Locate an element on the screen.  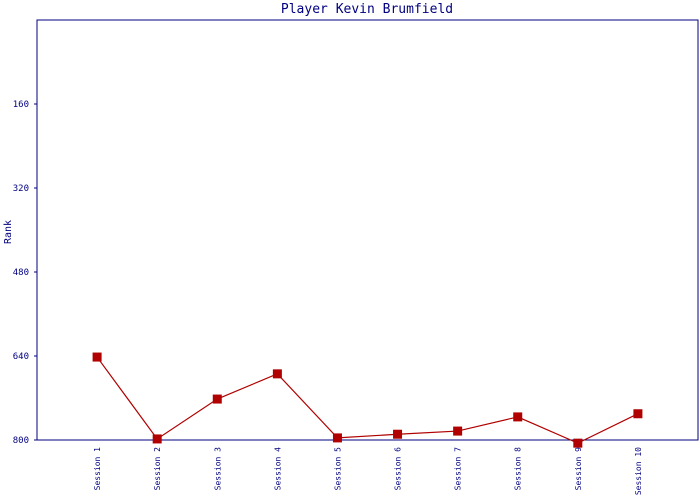
x-tick-label: Session 2 is located at coordinates (157, 469).